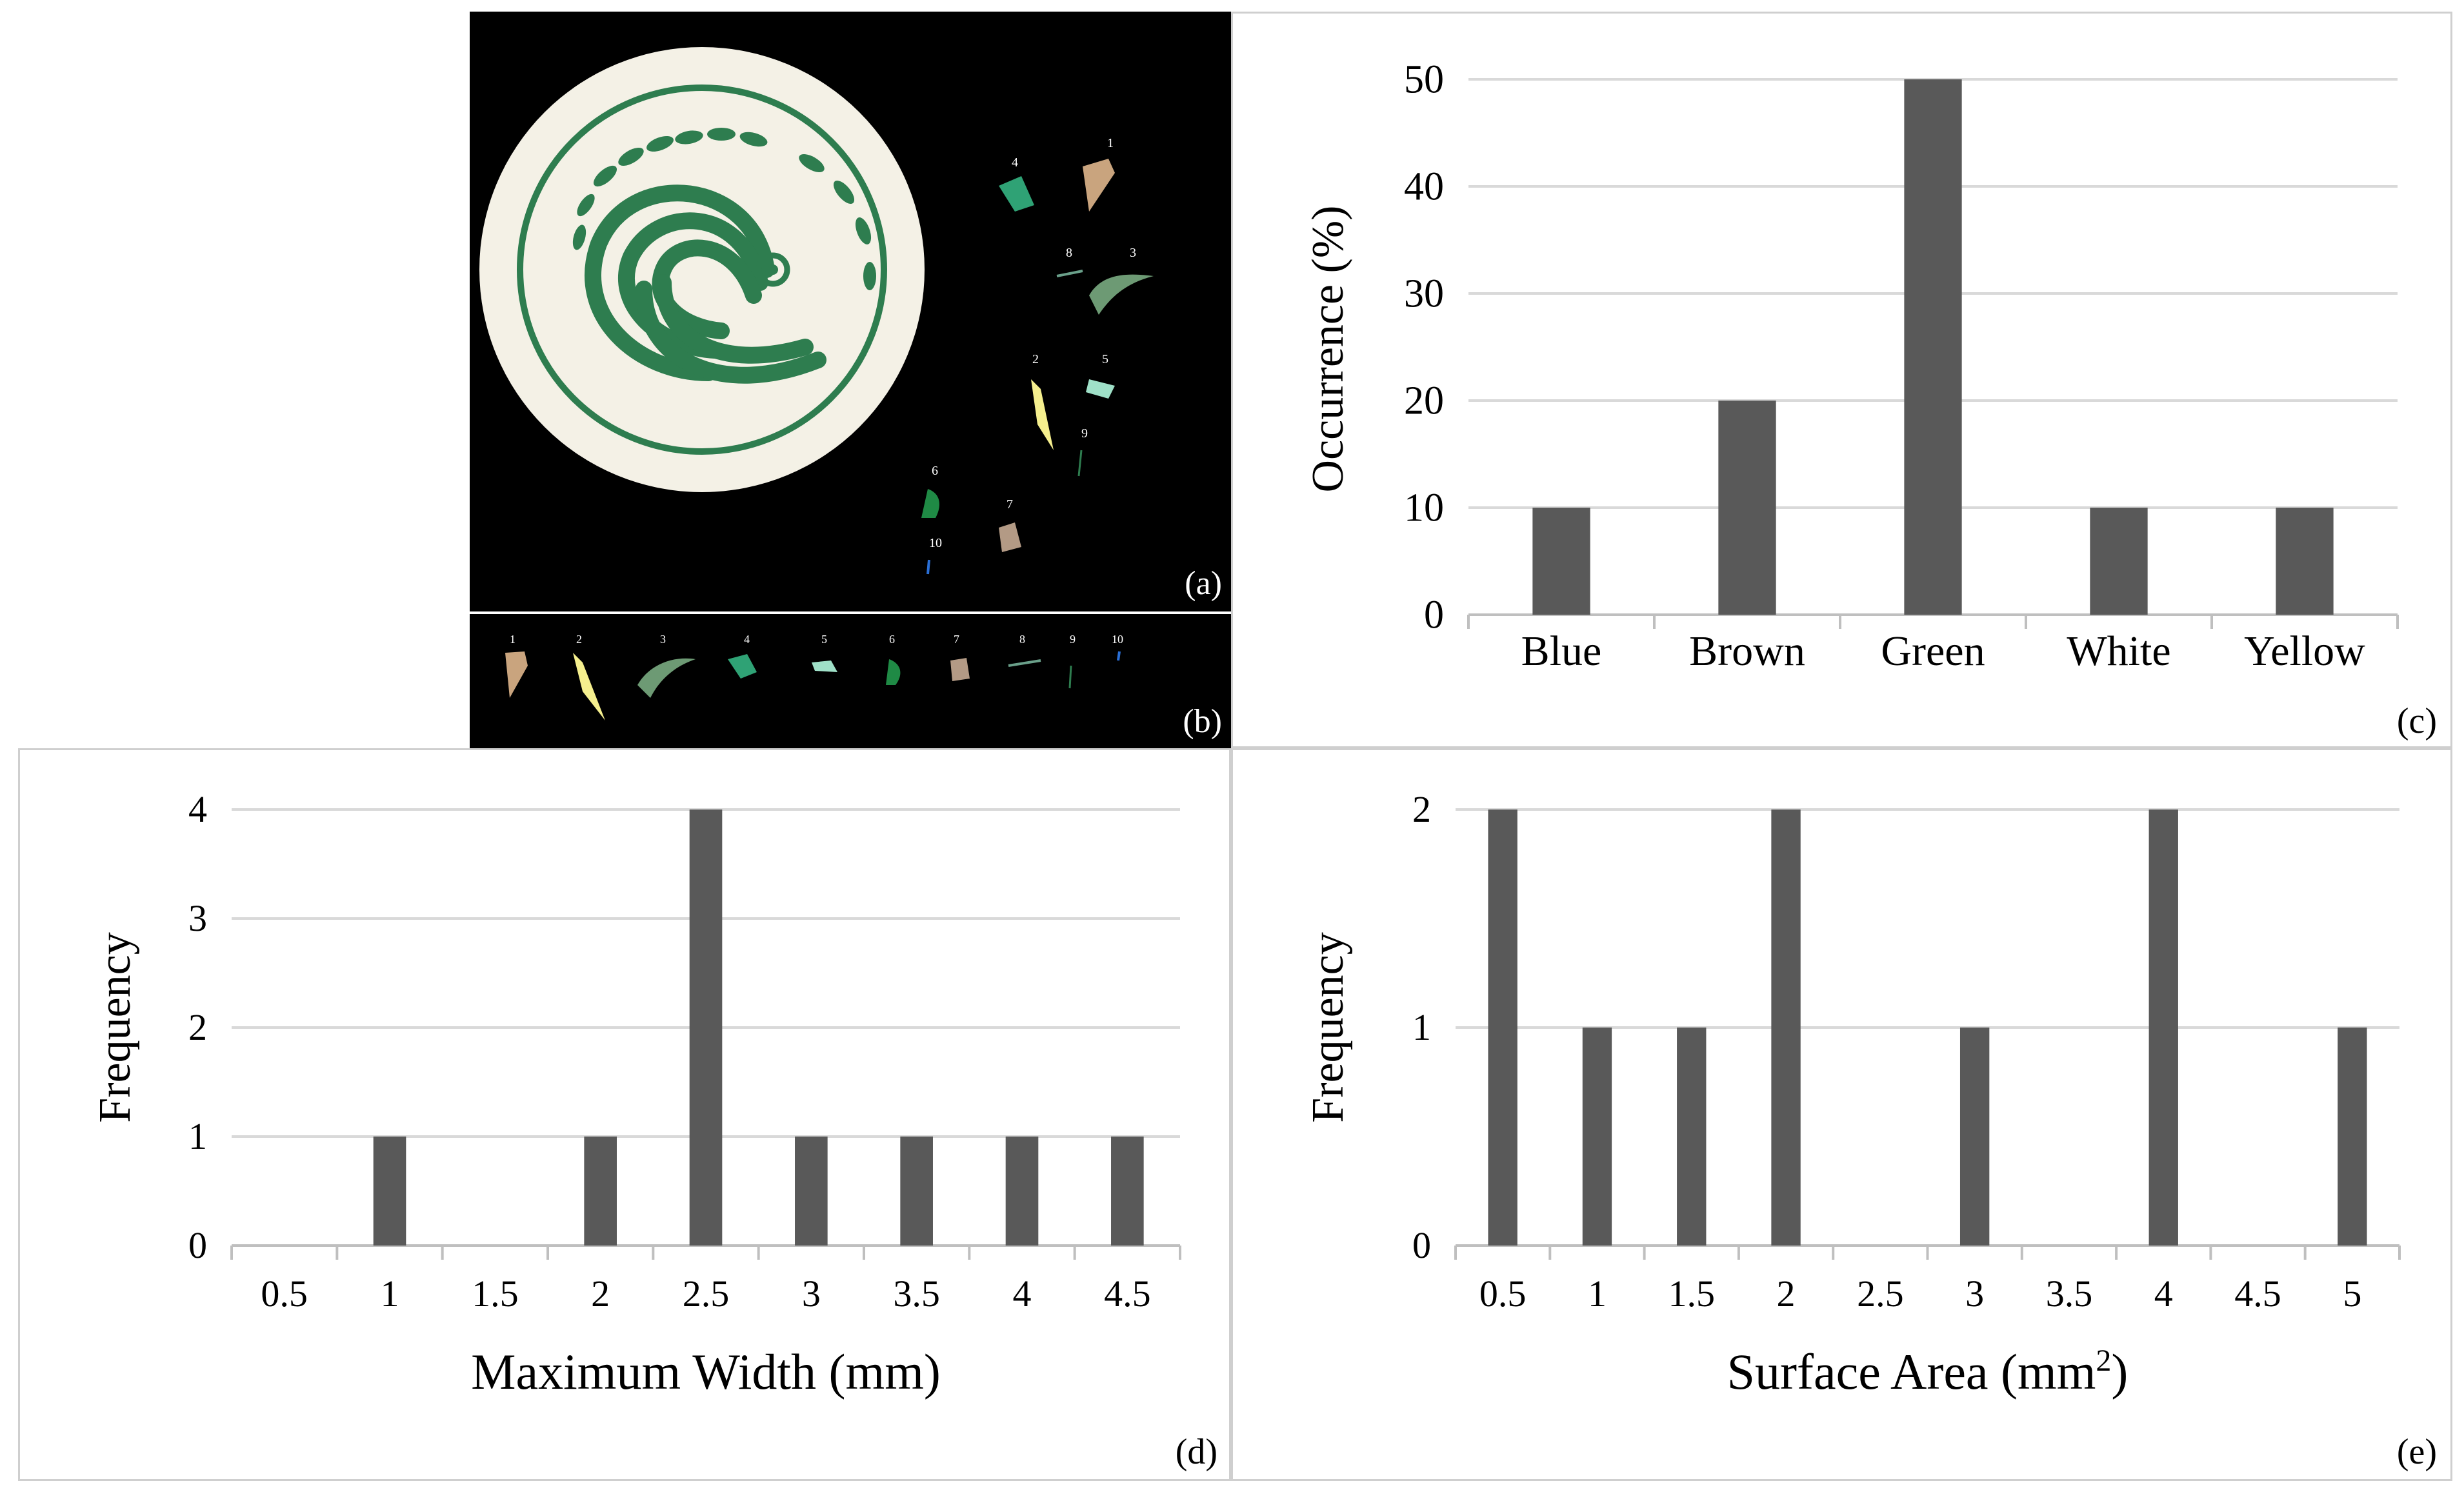 The image size is (2464, 1490). Describe the element at coordinates (1127, 1192) in the screenshot. I see `bar-4.5` at that location.